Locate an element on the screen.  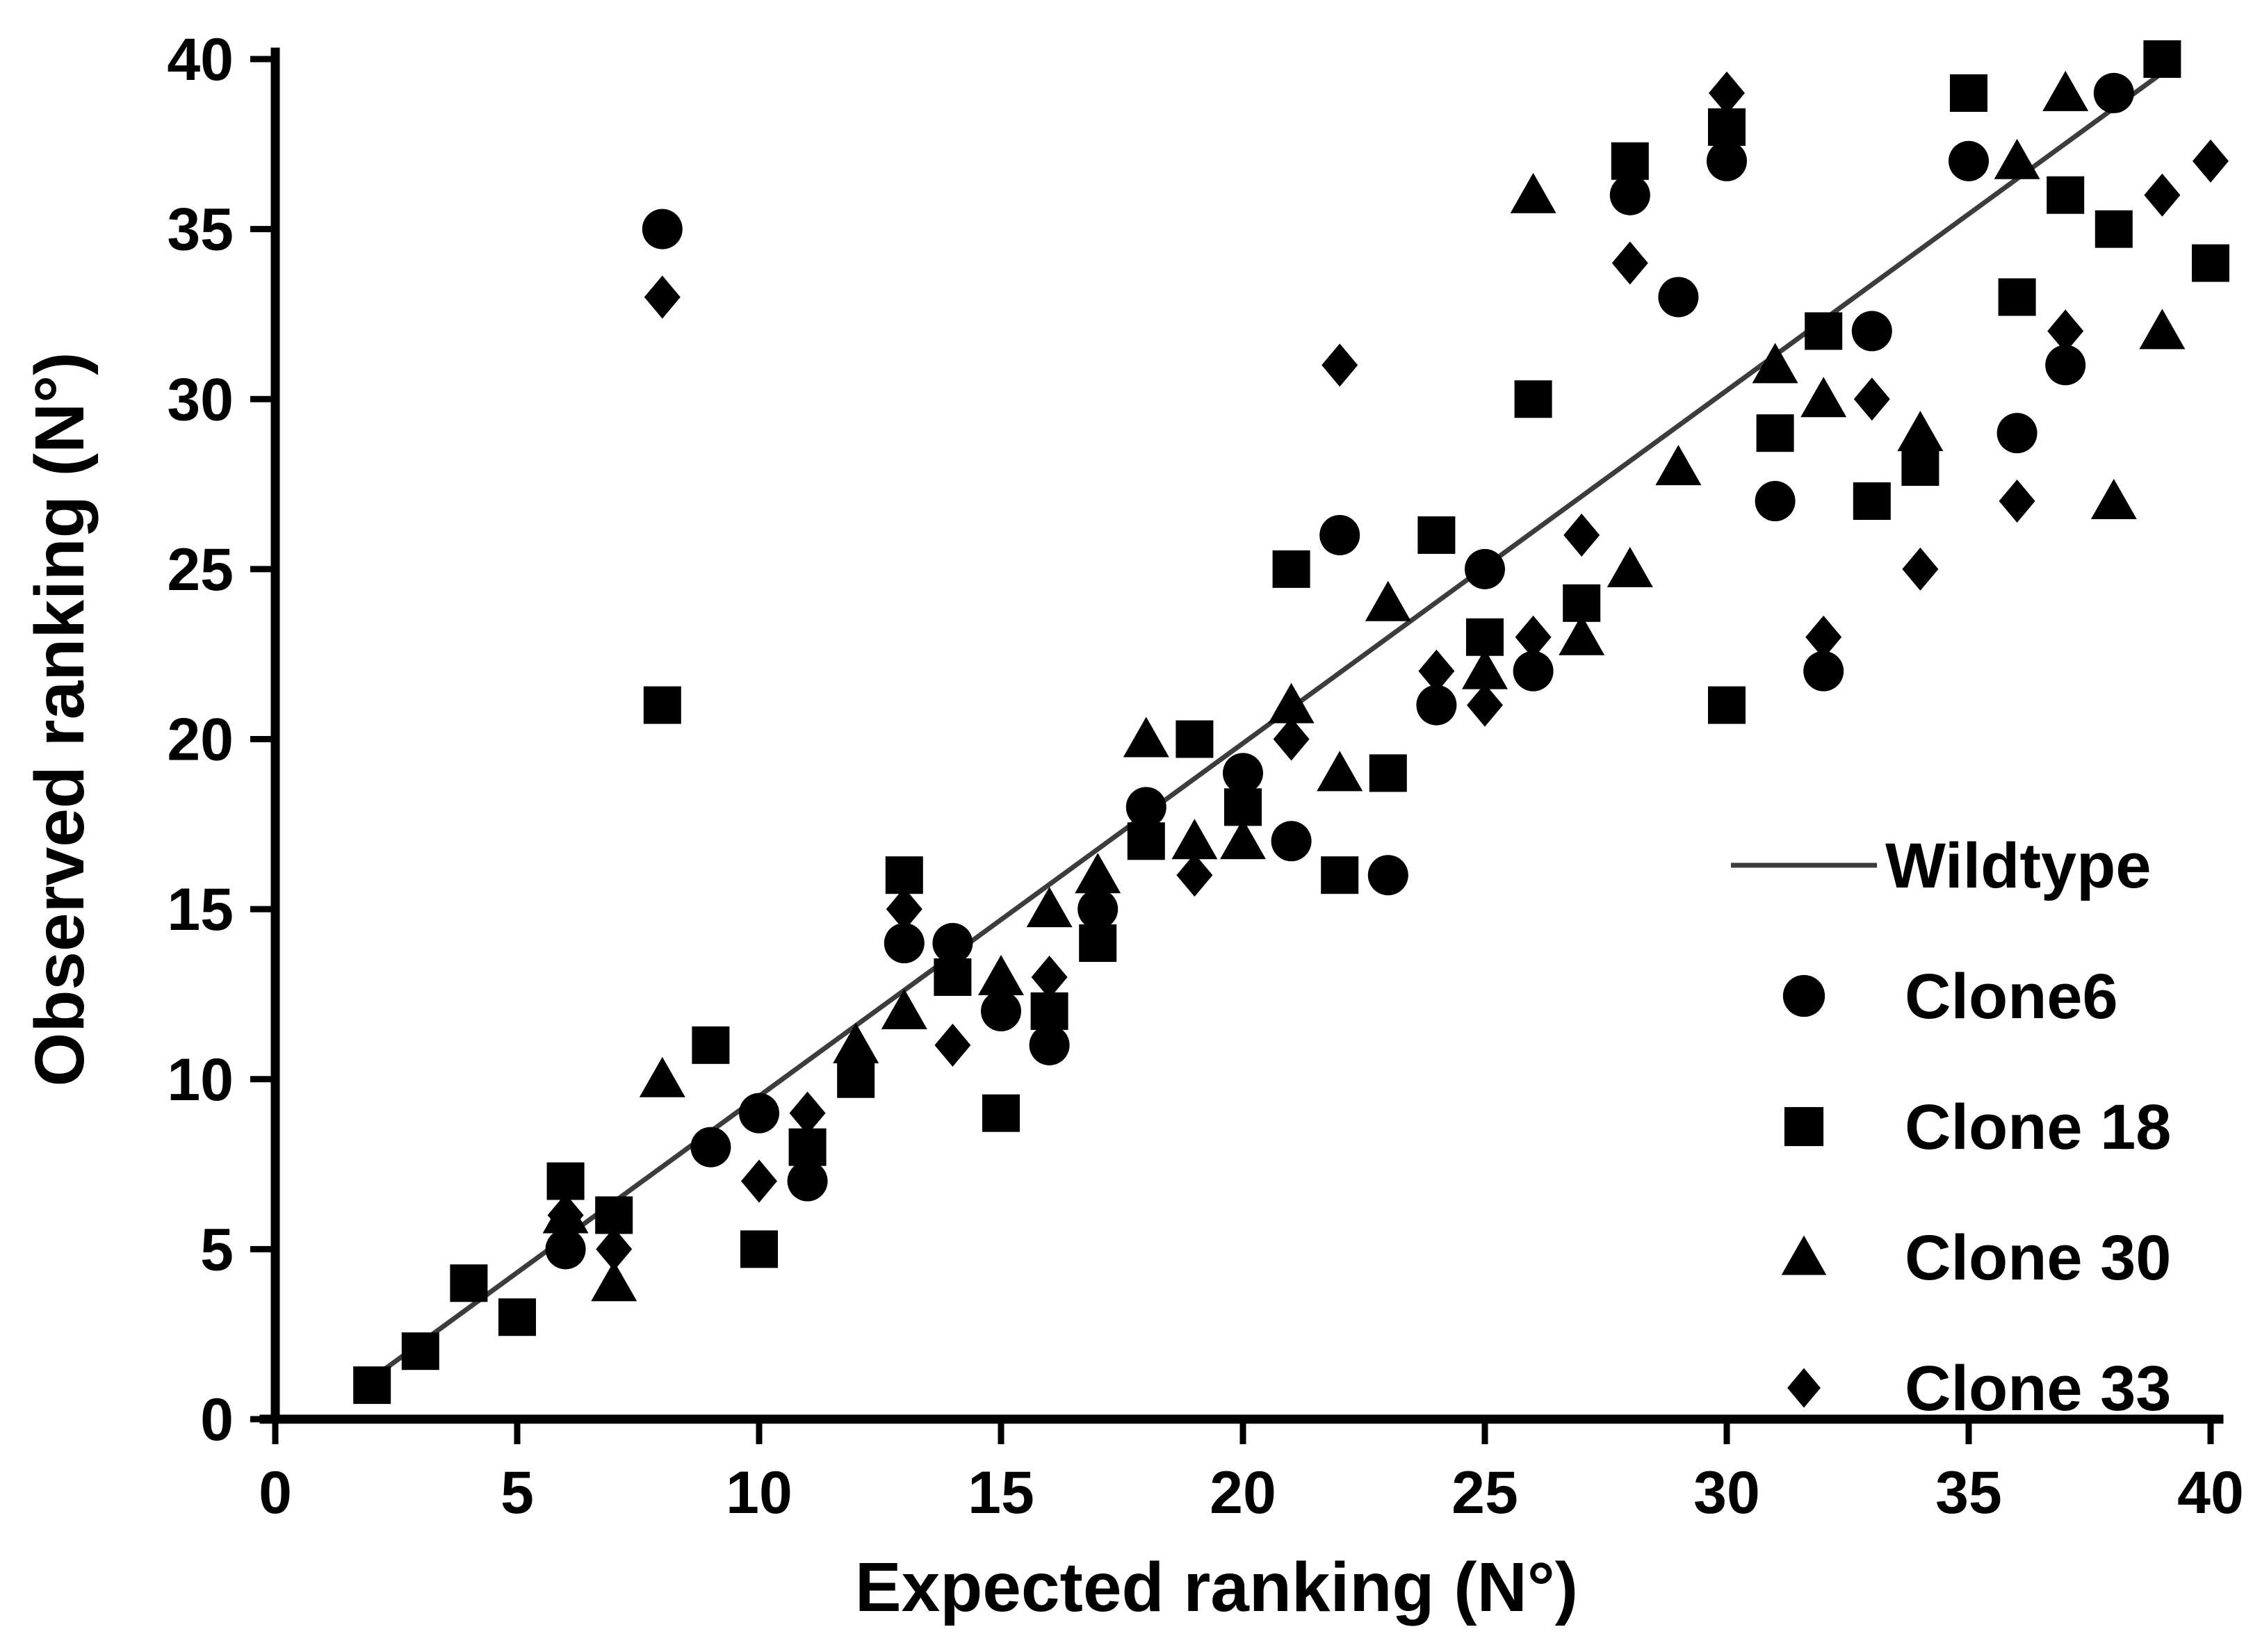
legend-item-clone-30: Clone 30 is located at coordinates (1976, 1257).